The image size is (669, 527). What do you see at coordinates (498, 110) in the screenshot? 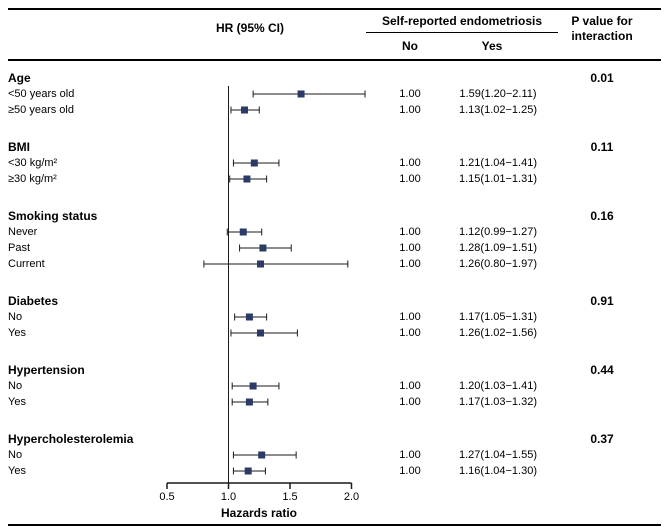
I see `yes-hr-value: 1.13(1.02−1.25)` at bounding box center [498, 110].